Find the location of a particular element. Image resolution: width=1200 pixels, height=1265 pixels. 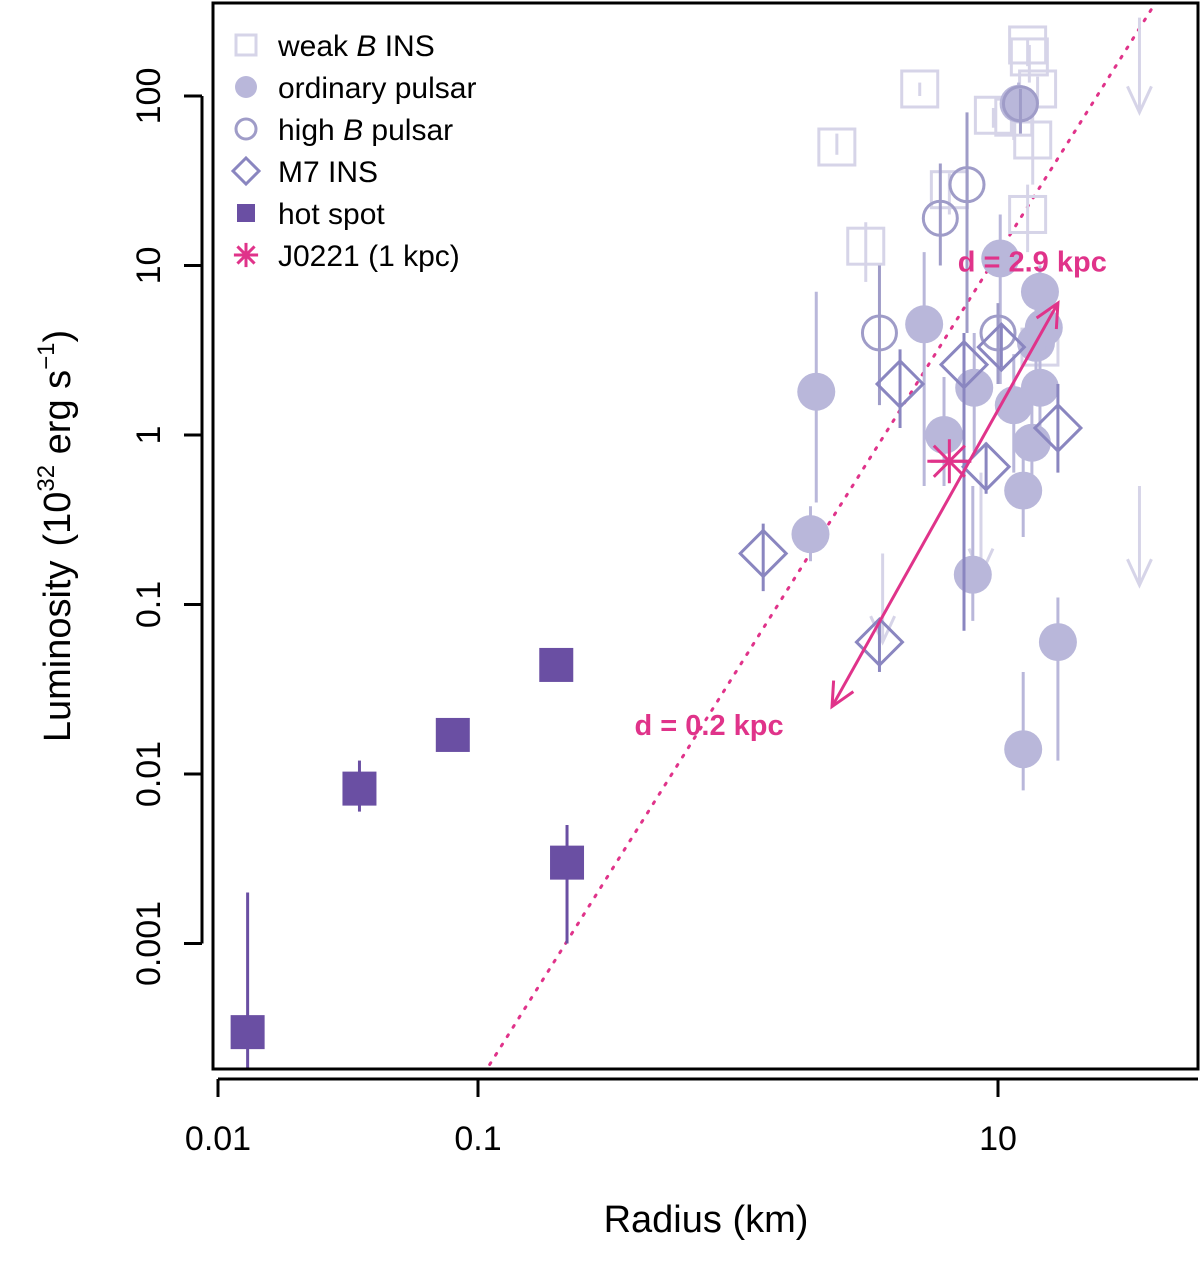

y-tick-label: 0.01 is located at coordinates (149, 774).